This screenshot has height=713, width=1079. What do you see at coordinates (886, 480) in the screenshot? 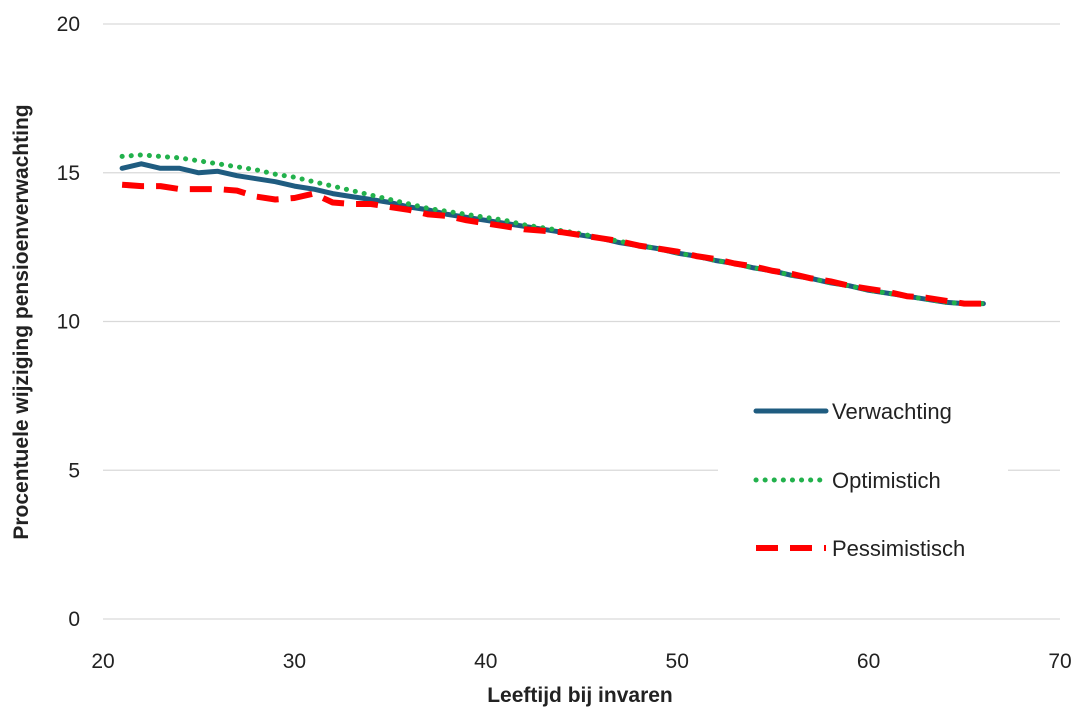
I see `legend-label: Optimistich` at bounding box center [886, 480].